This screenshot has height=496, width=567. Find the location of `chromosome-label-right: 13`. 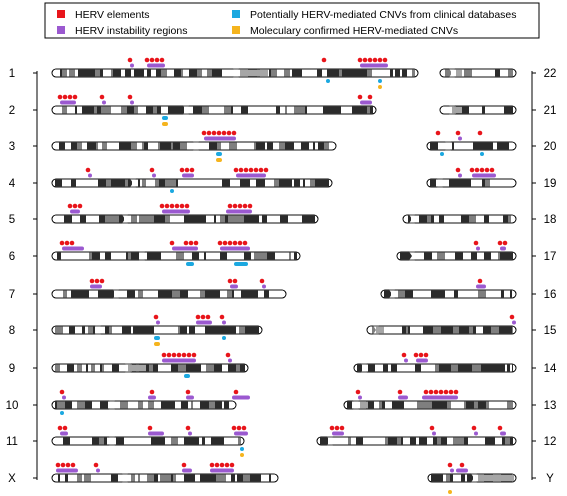

chromosome-label-right: 13 is located at coordinates (550, 406).